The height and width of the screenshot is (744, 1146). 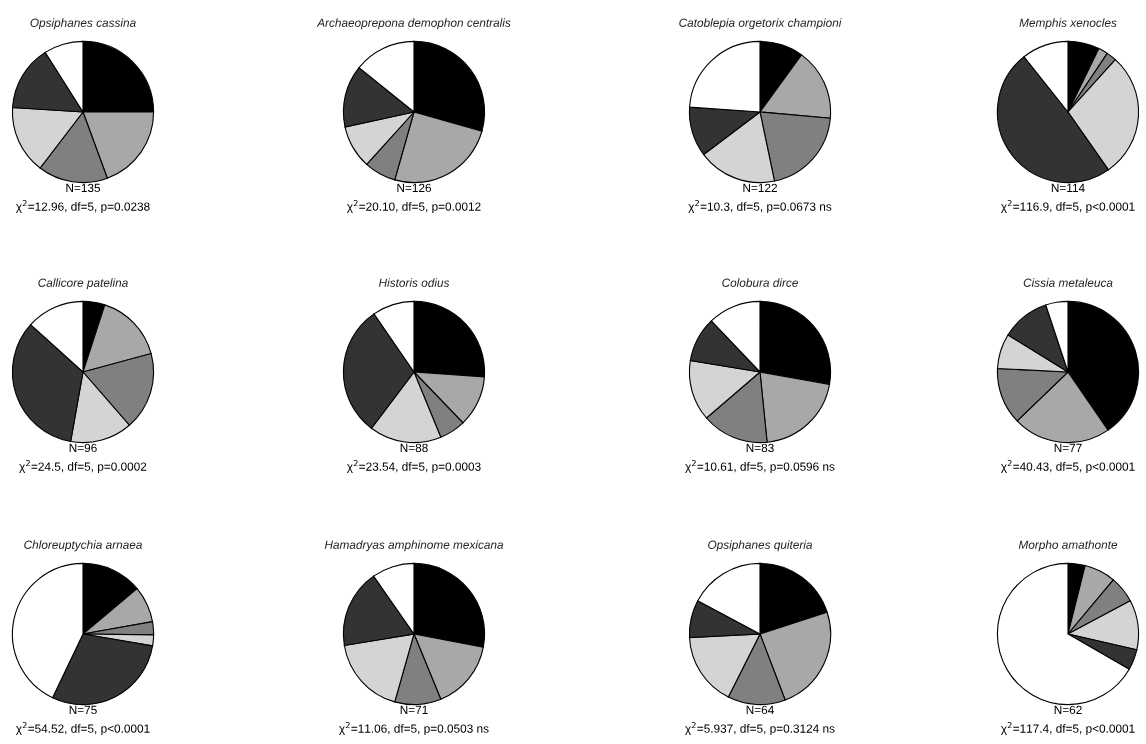 What do you see at coordinates (1067, 466) in the screenshot?
I see `text: χ$^{2}$=40.43, df=5, p<0.0001` at bounding box center [1067, 466].